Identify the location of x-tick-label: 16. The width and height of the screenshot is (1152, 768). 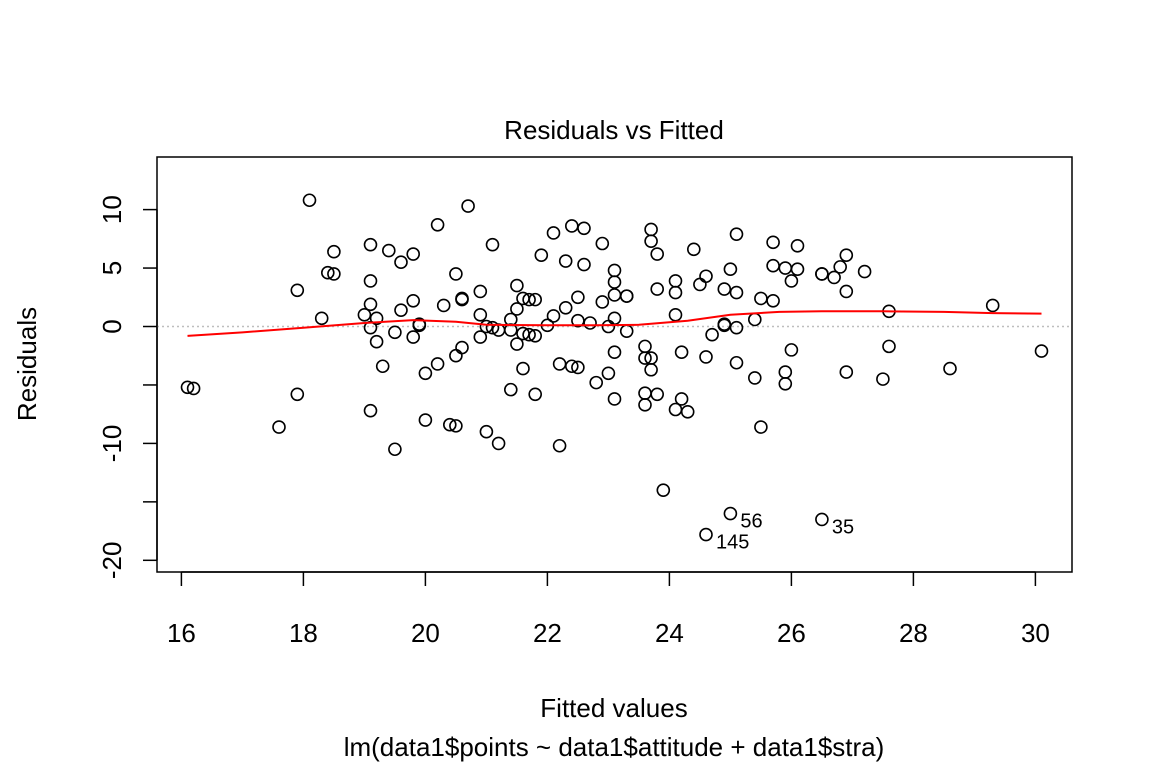
(181, 633).